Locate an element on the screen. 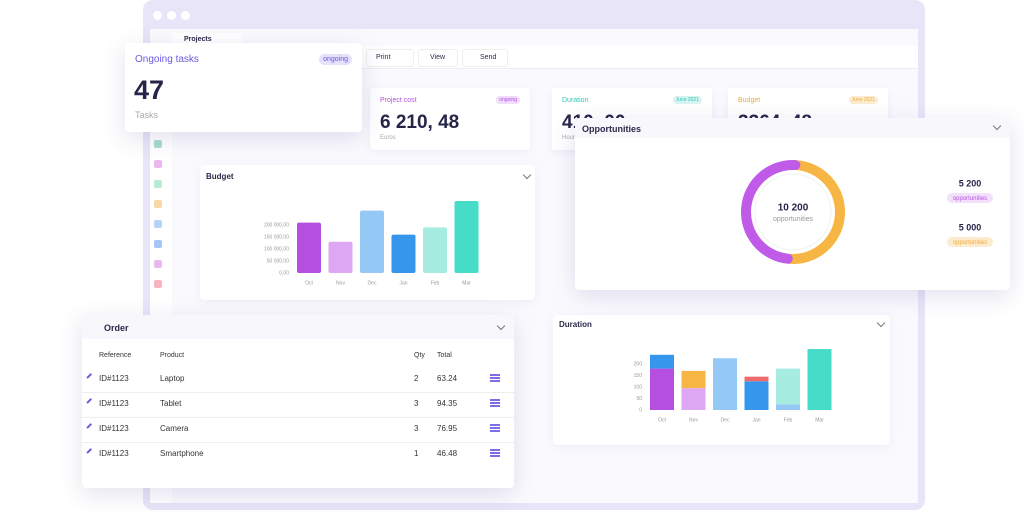 The image size is (1024, 512). duration-card: Duration 0 50 100 150 200 Oct Nov Dec Jan Feb Mar is located at coordinates (721, 380).